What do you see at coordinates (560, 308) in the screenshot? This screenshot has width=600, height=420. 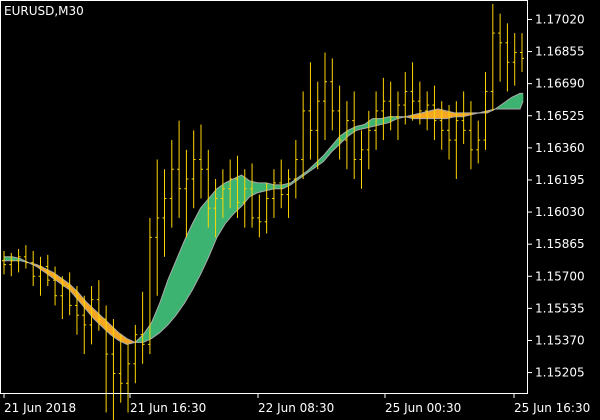 I see `y-tick-label: 1.15535` at bounding box center [560, 308].